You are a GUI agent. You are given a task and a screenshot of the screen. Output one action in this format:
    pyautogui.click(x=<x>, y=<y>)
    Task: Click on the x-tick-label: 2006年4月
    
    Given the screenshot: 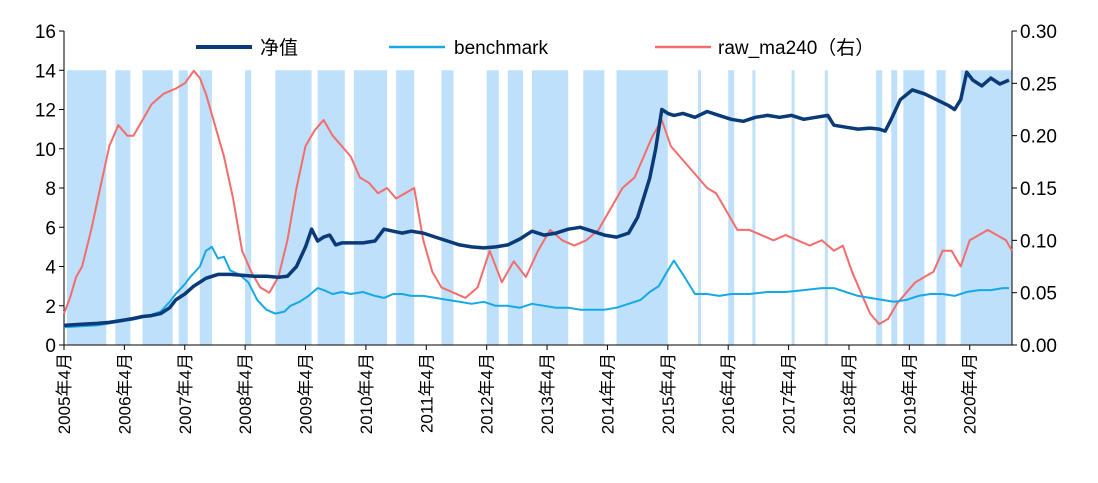 What is the action you would take?
    pyautogui.click(x=124, y=393)
    